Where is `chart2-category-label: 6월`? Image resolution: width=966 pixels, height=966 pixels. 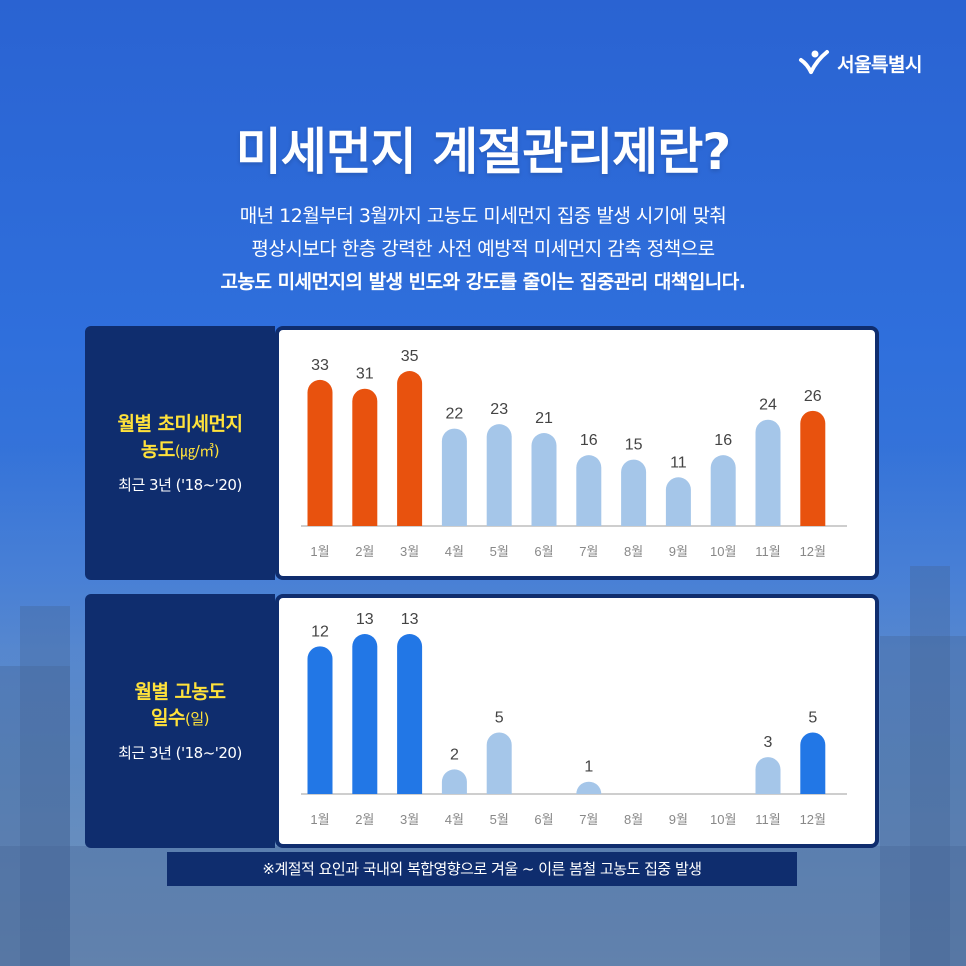 chart2-category-label: 6월 is located at coordinates (543, 819).